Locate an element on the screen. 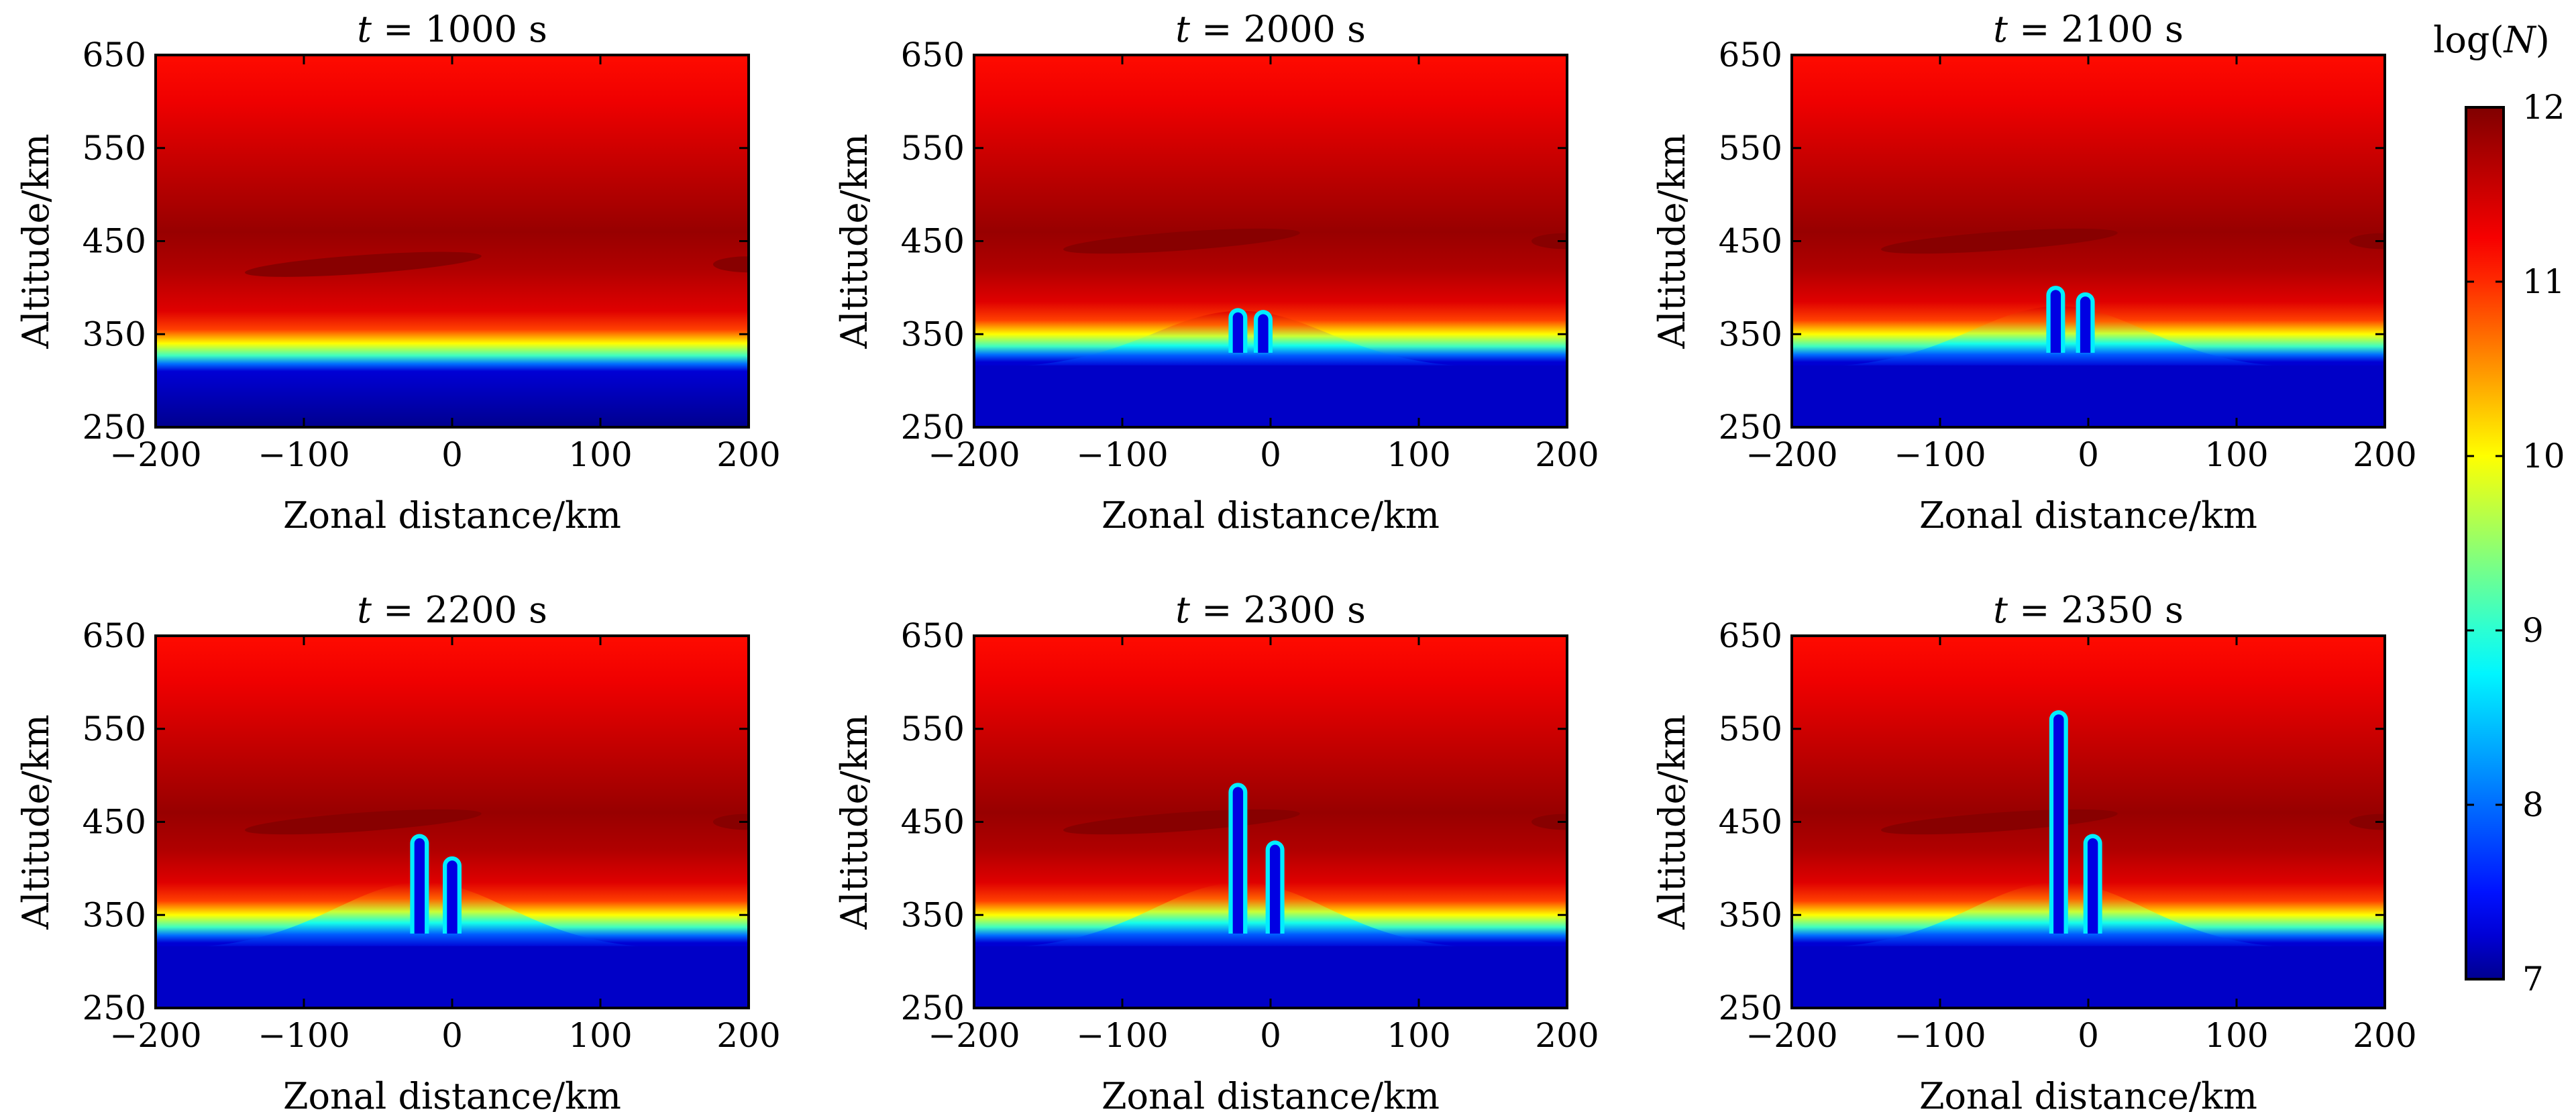 The width and height of the screenshot is (2576, 1120). colorbar-frame is located at coordinates (2485, 543).